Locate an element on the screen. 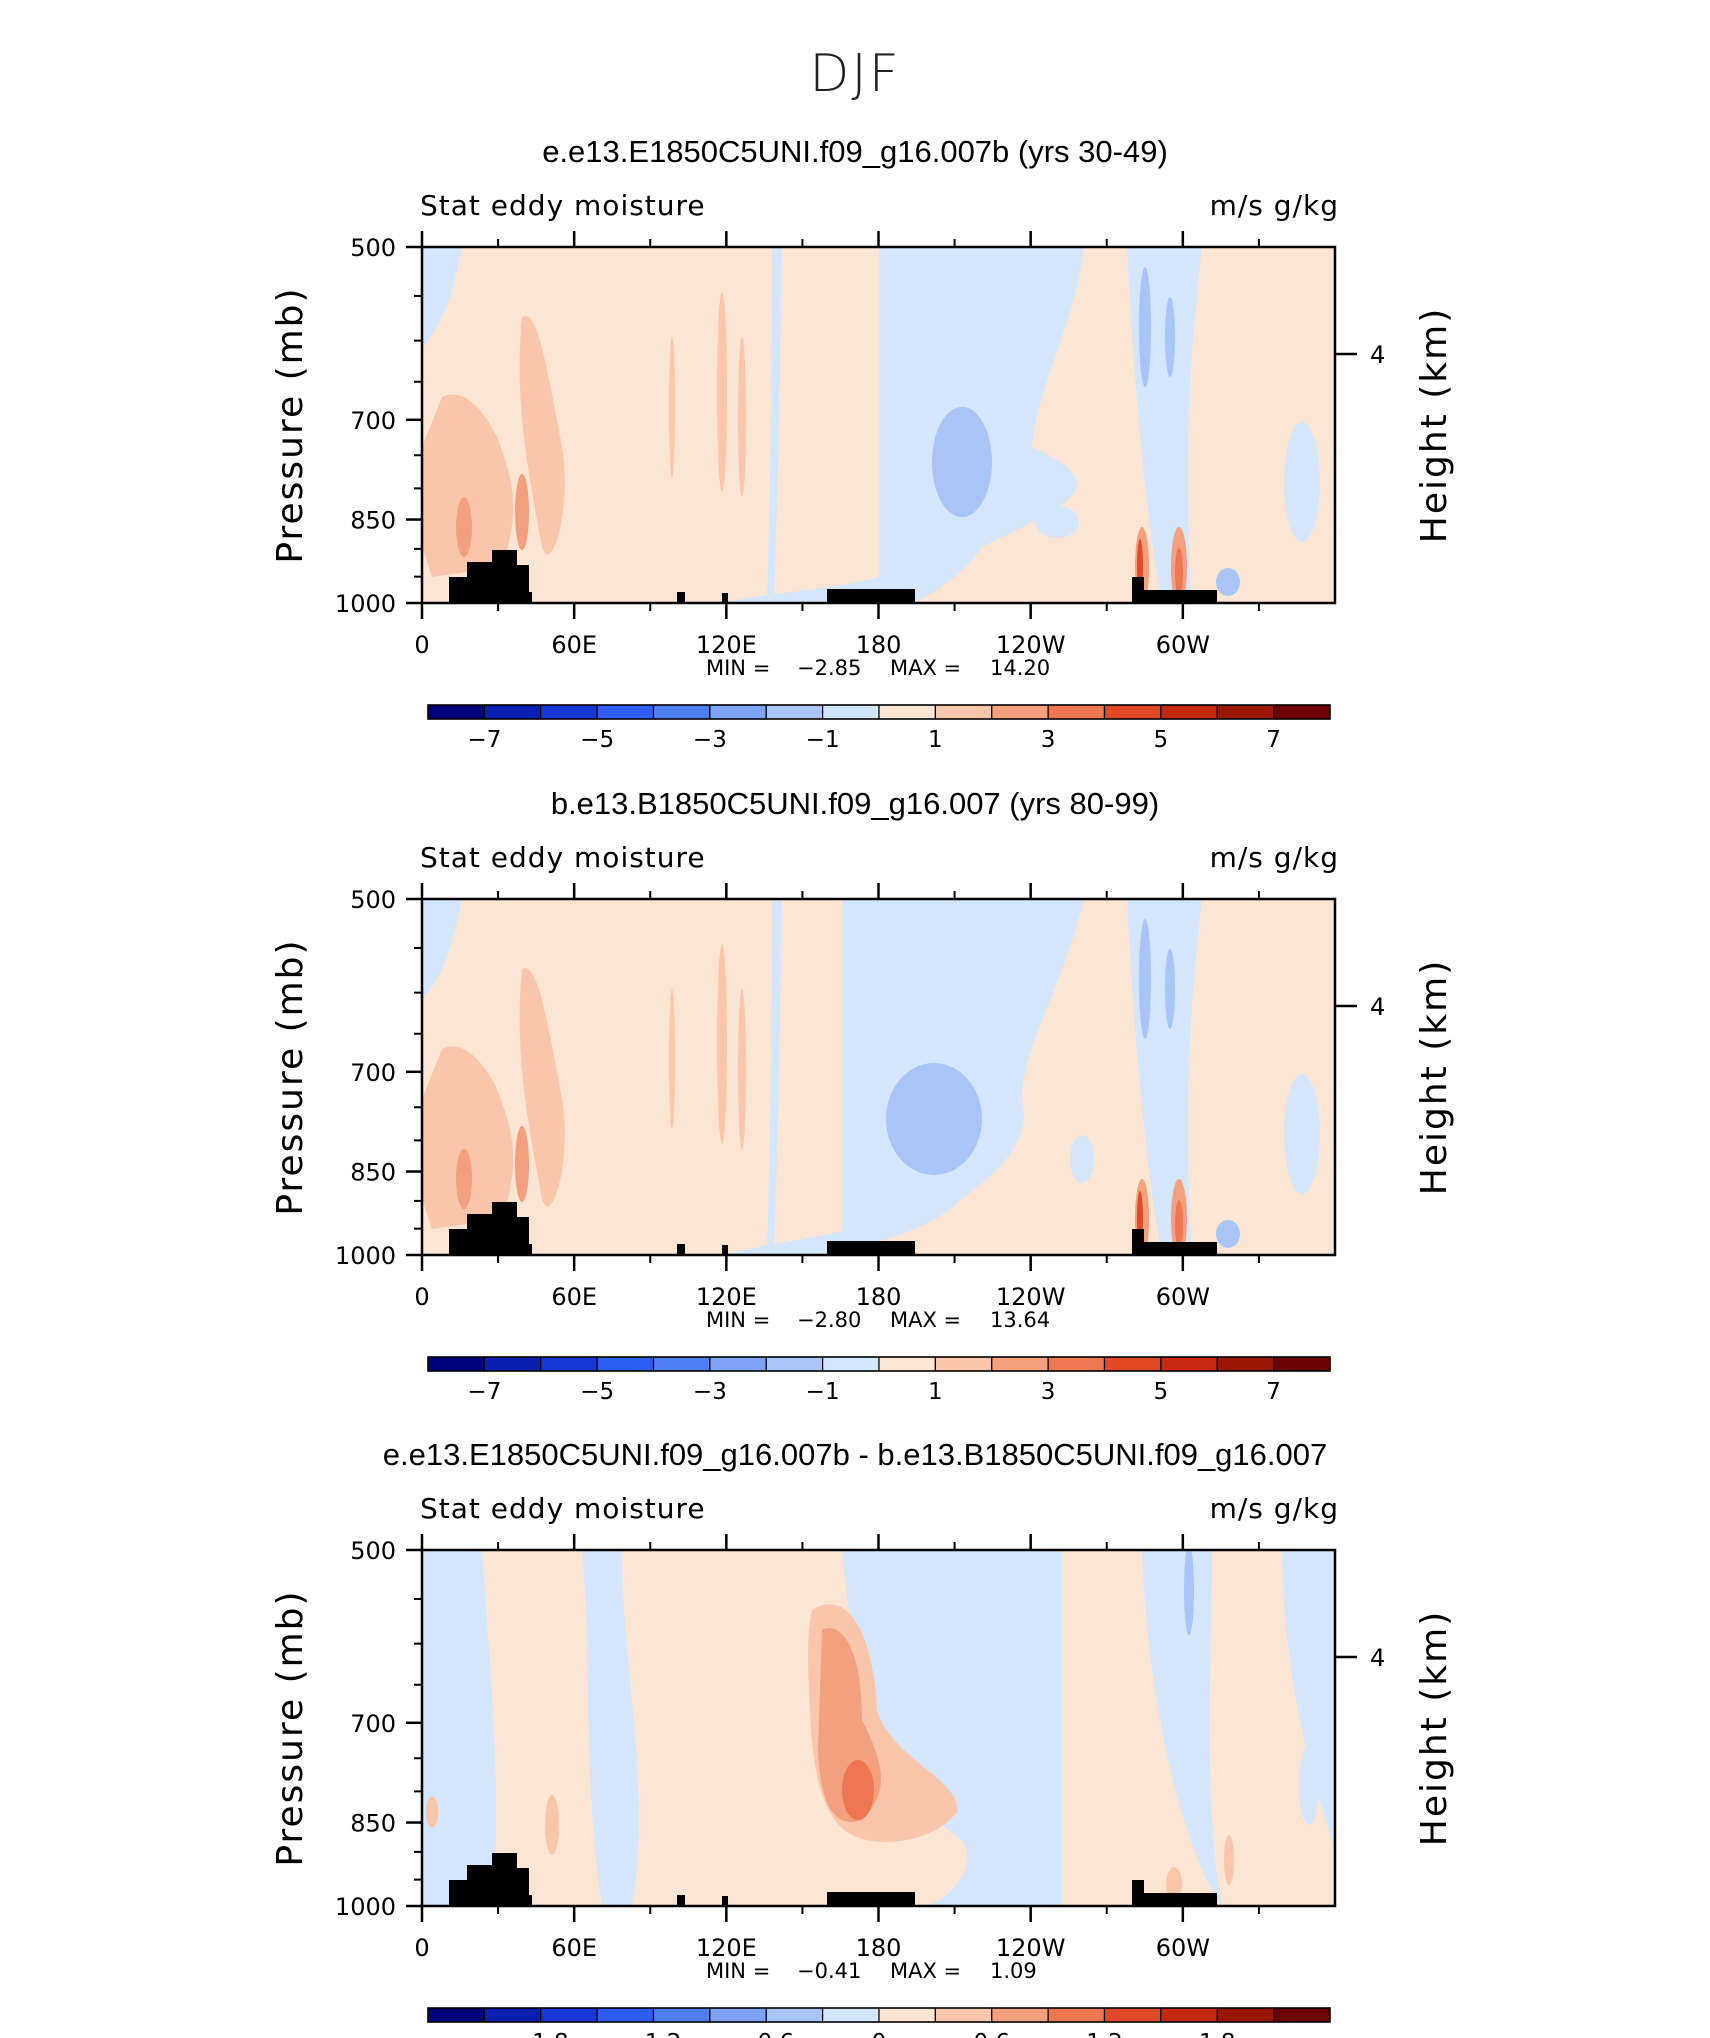 This screenshot has width=1710, height=2038. colorbar-label: −7 is located at coordinates (484, 740).